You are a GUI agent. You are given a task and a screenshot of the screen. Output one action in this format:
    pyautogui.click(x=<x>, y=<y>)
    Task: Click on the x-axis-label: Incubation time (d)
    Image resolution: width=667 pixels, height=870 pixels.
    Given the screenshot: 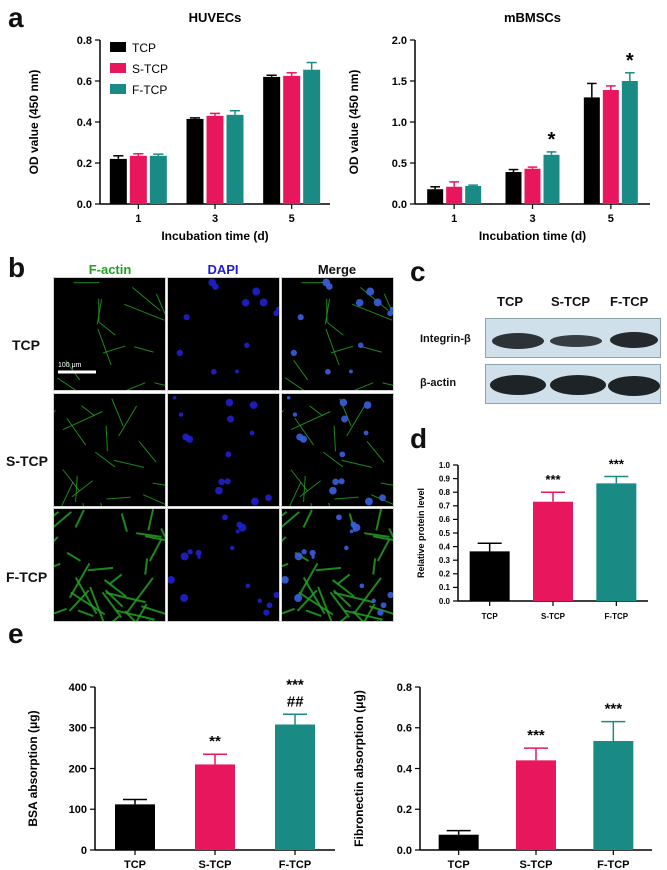 What is the action you would take?
    pyautogui.click(x=532, y=236)
    